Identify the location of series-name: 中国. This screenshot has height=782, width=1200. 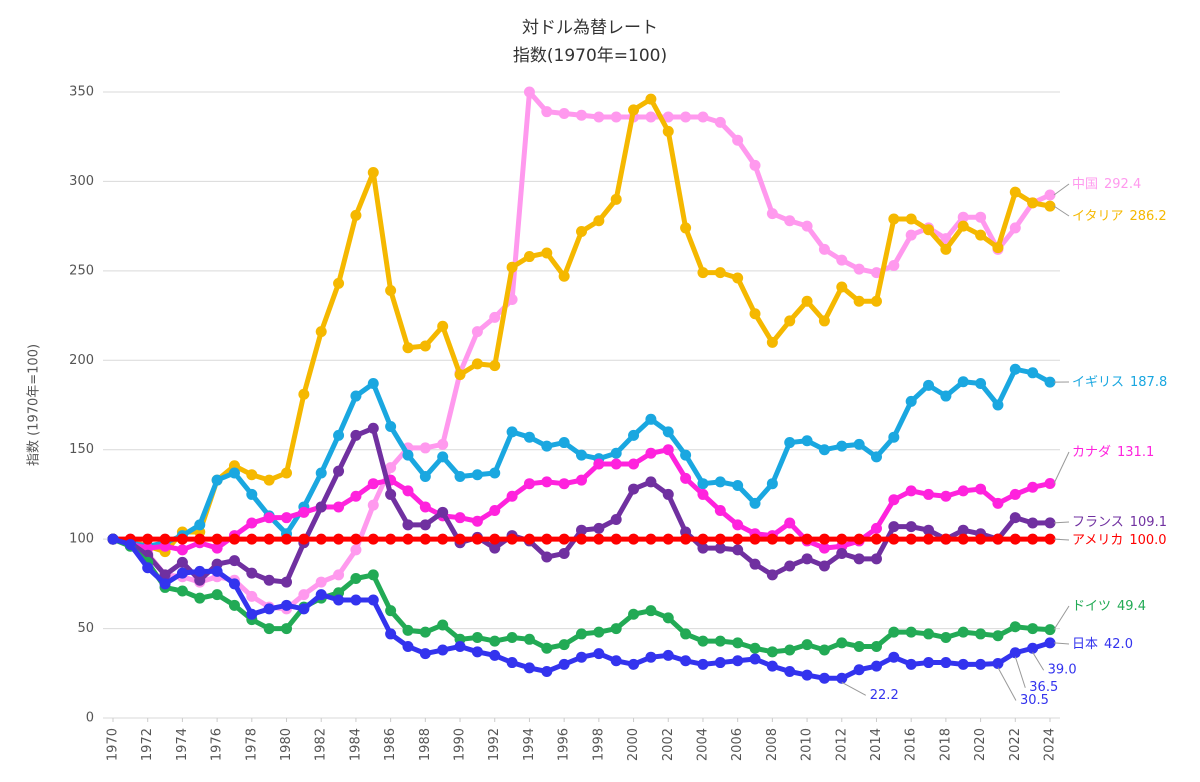
(1085, 184).